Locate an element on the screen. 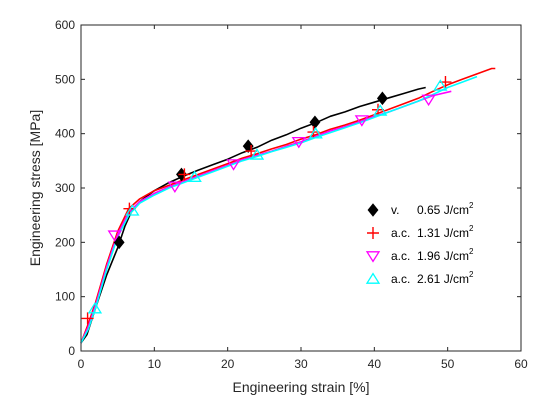  y-tick-label: 0 is located at coordinates (71, 351).